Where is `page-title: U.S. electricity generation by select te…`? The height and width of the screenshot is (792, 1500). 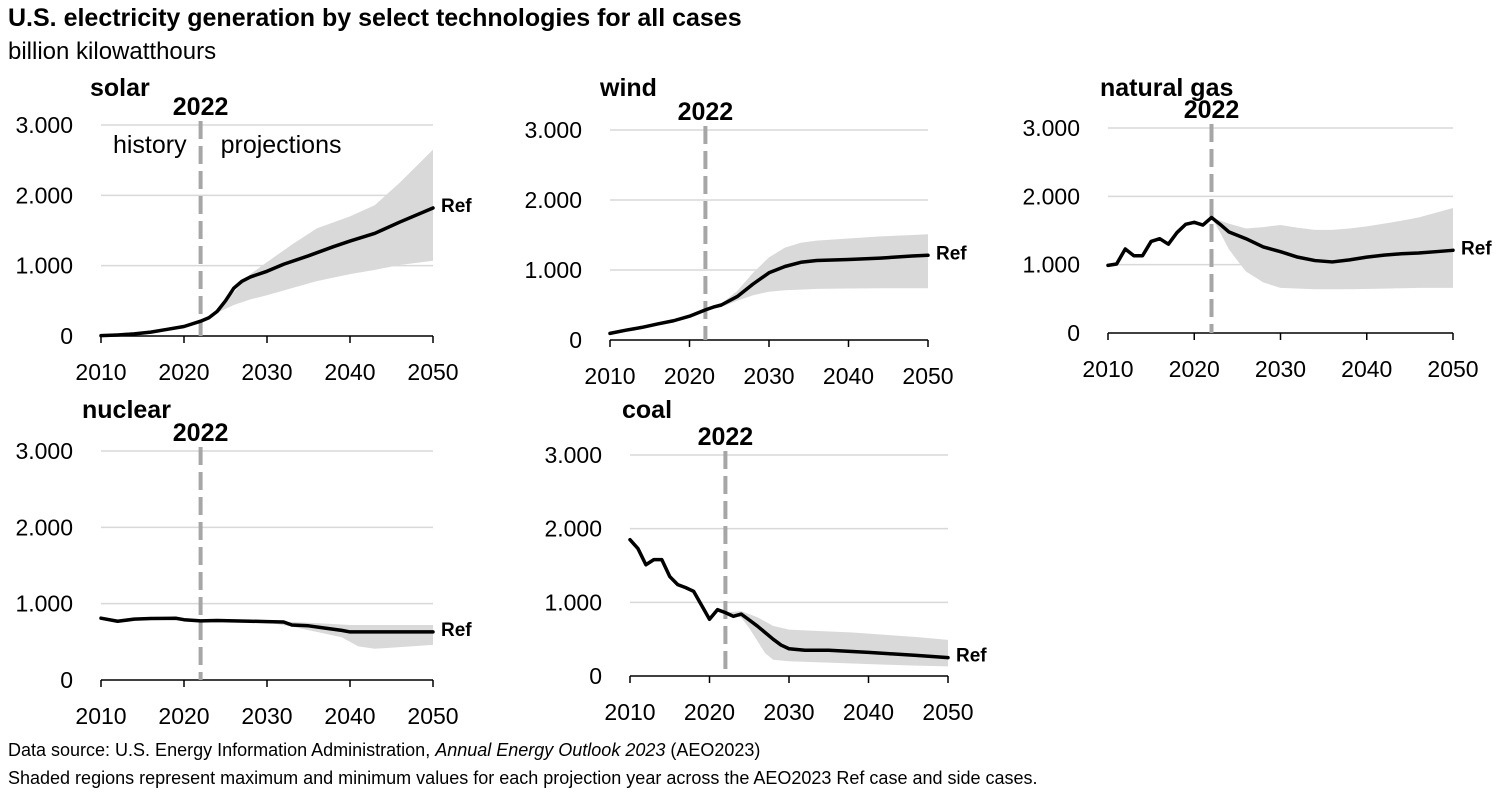
page-title: U.S. electricity generation by select te… is located at coordinates (375, 18).